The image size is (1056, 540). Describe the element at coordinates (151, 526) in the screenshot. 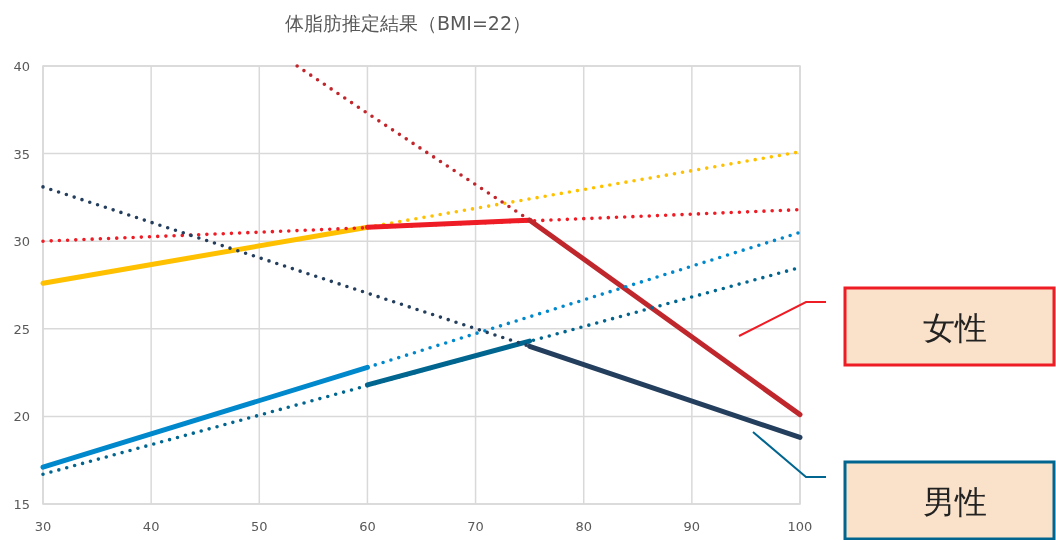

I see `x-tick-label: 40` at that location.